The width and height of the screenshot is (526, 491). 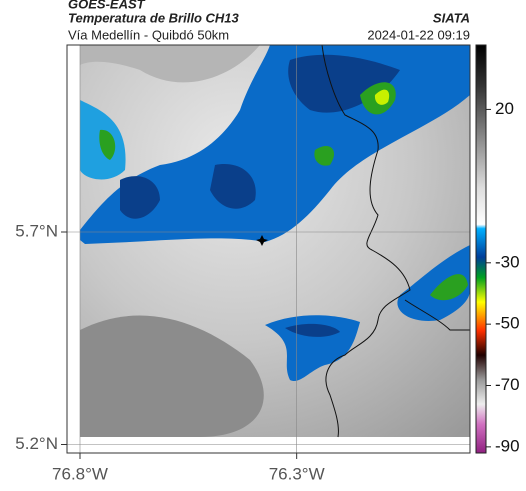 I want to click on x-tick-label: 76.8°W, so click(x=80, y=473).